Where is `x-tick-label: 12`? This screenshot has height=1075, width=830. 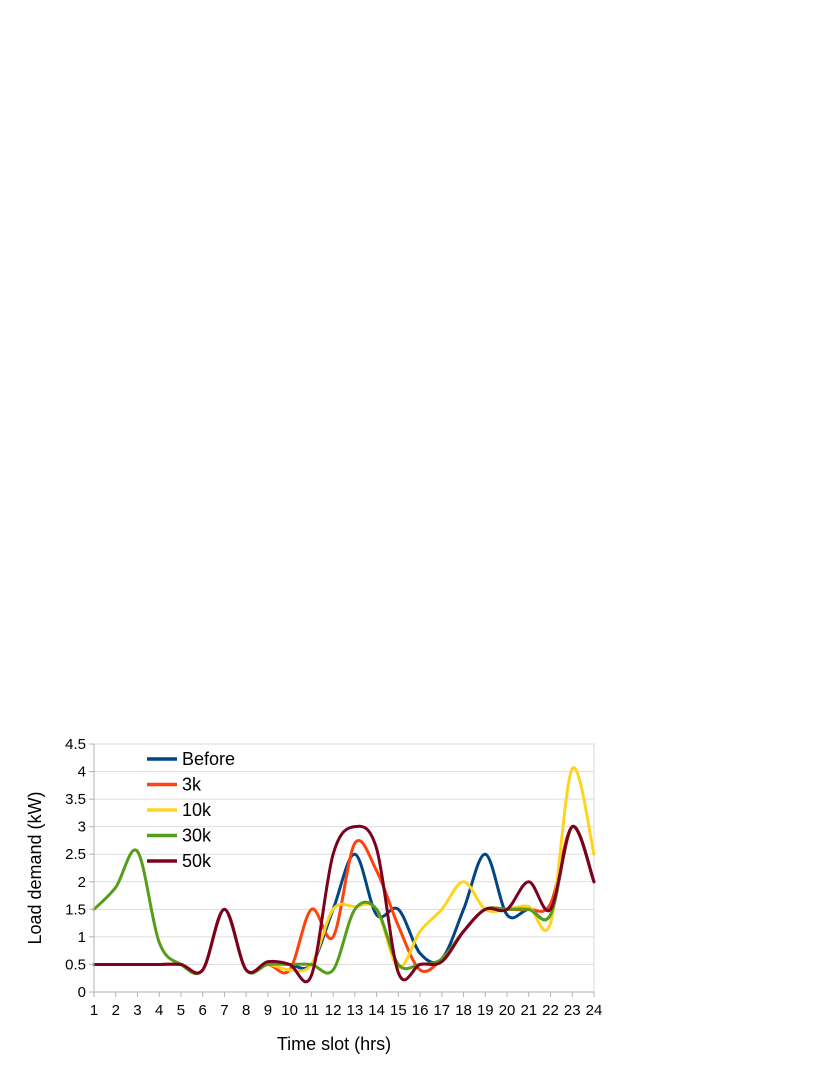 x-tick-label: 12 is located at coordinates (333, 1010).